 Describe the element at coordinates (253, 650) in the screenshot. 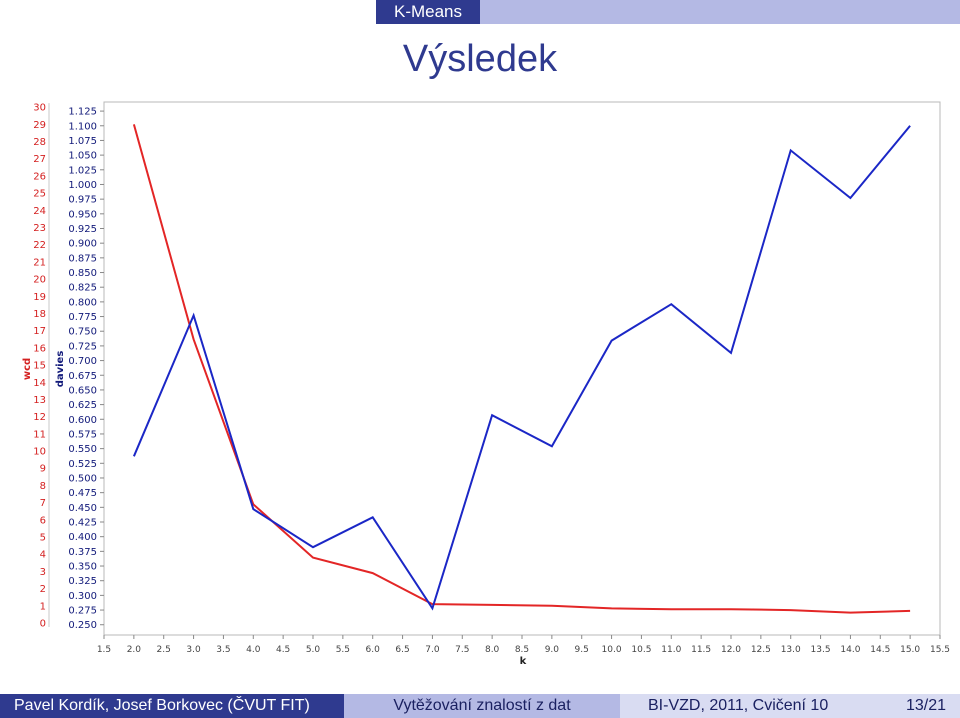

I see `x-tick-label: 4.0` at that location.